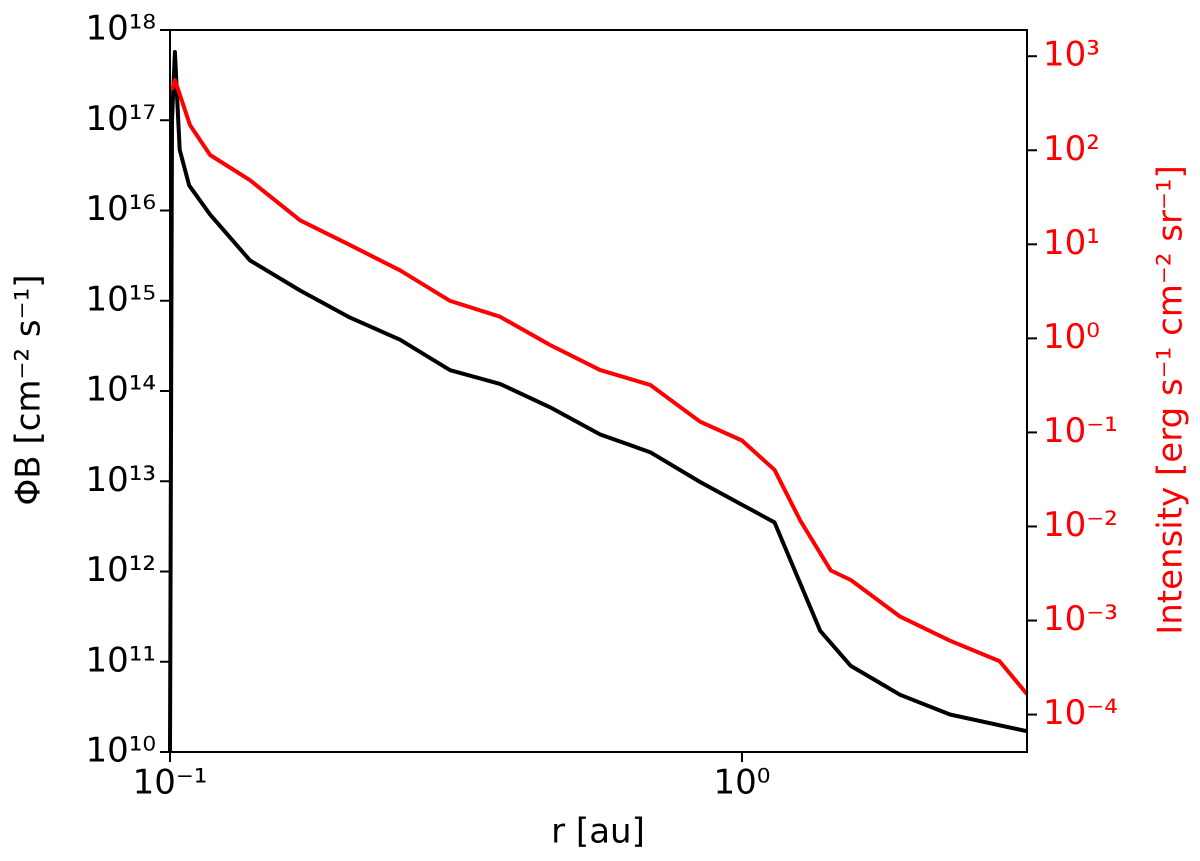 The height and width of the screenshot is (861, 1200). Describe the element at coordinates (120, 751) in the screenshot. I see `y-tick-label: 10¹⁰` at that location.